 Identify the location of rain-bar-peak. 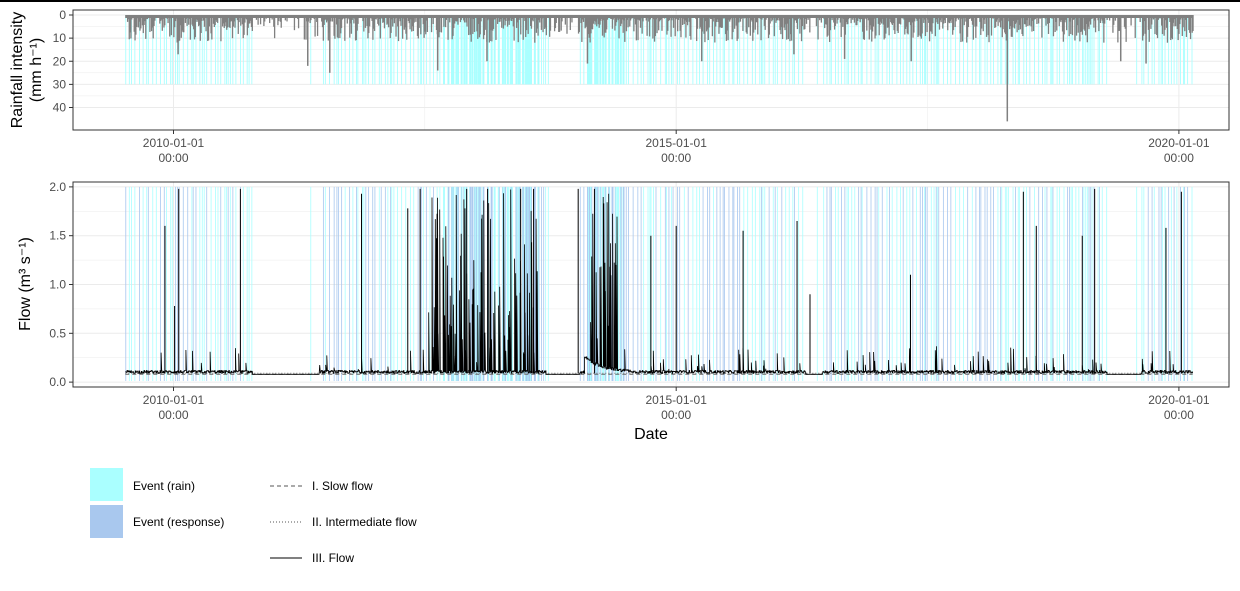
(437, 43).